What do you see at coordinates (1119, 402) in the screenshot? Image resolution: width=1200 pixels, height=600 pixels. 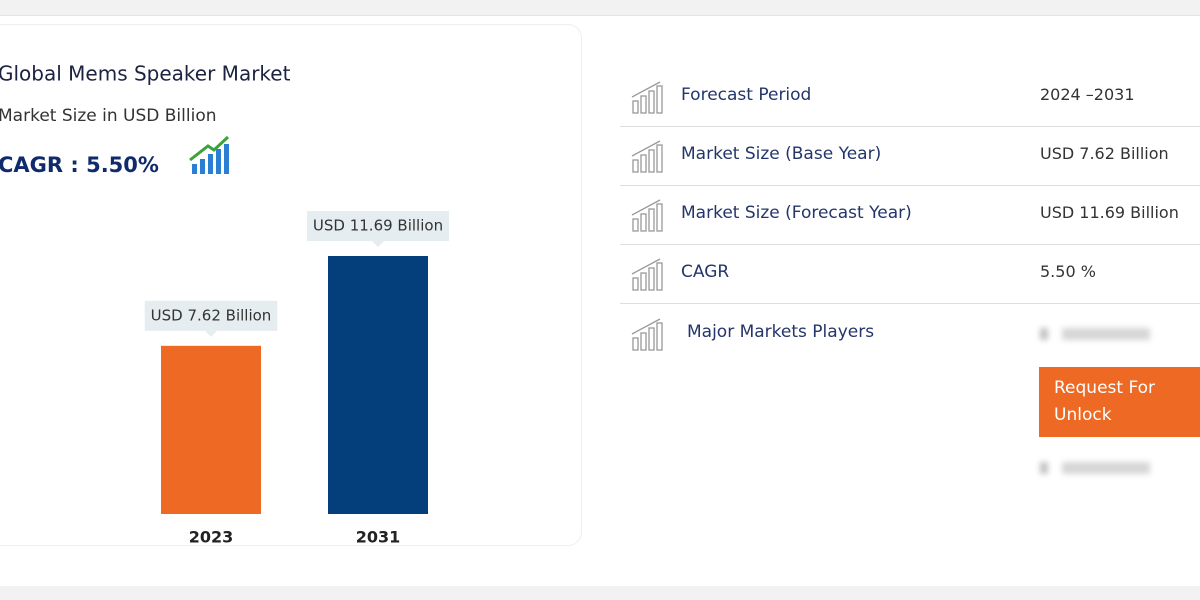 I see `unlock-button: Request For Unlock` at bounding box center [1119, 402].